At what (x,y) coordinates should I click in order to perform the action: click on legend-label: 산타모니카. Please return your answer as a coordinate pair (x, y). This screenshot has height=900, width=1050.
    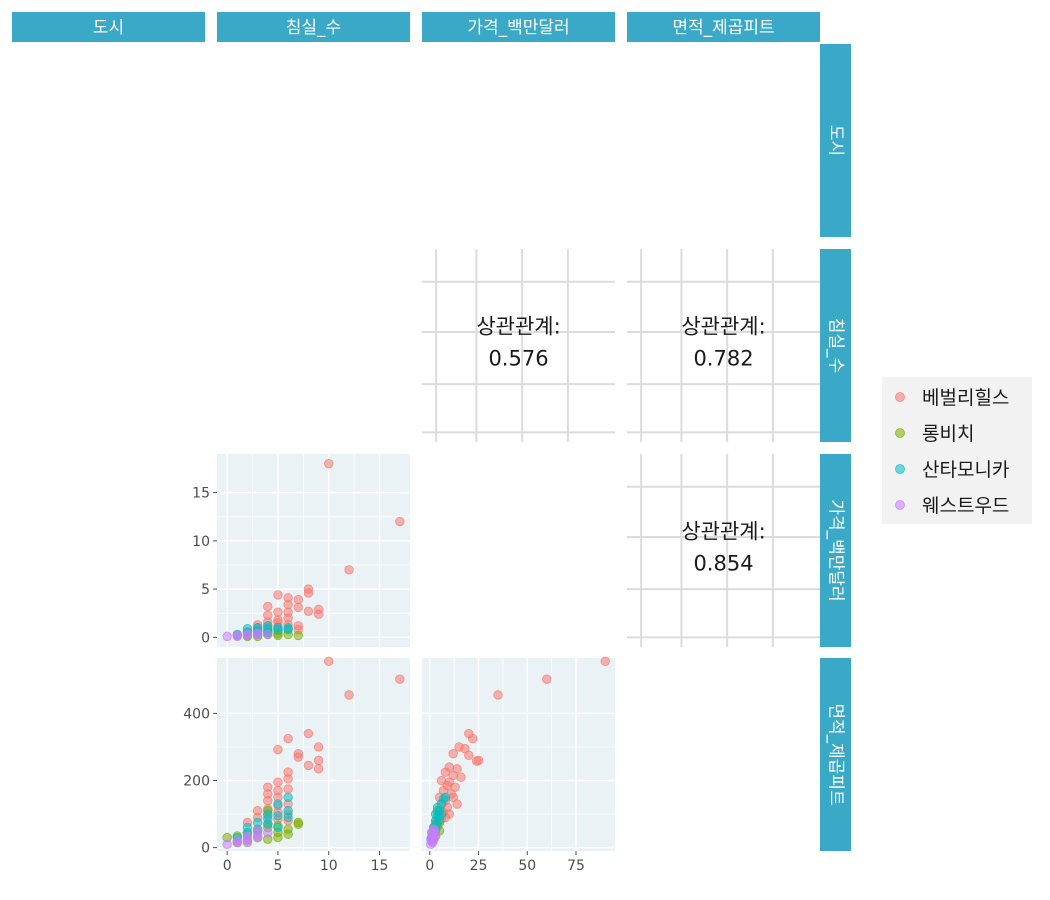
    Looking at the image, I should click on (965, 470).